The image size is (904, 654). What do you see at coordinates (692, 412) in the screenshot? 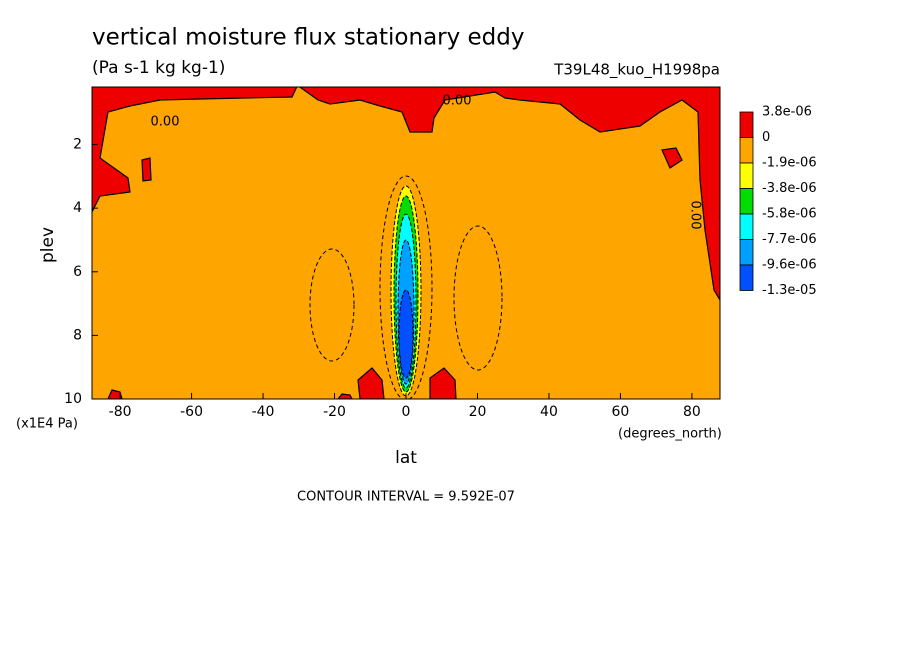
I see `x-tick-label: 80` at bounding box center [692, 412].